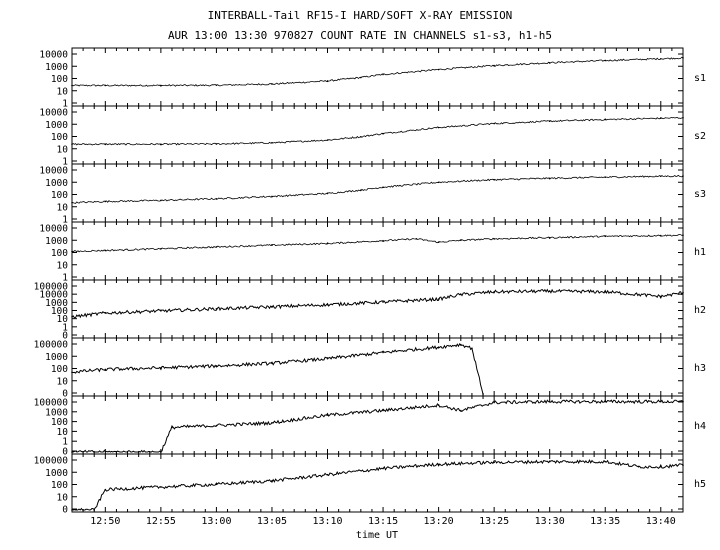 The height and width of the screenshot is (550, 720). Describe the element at coordinates (700, 136) in the screenshot. I see `series-label: s2` at that location.